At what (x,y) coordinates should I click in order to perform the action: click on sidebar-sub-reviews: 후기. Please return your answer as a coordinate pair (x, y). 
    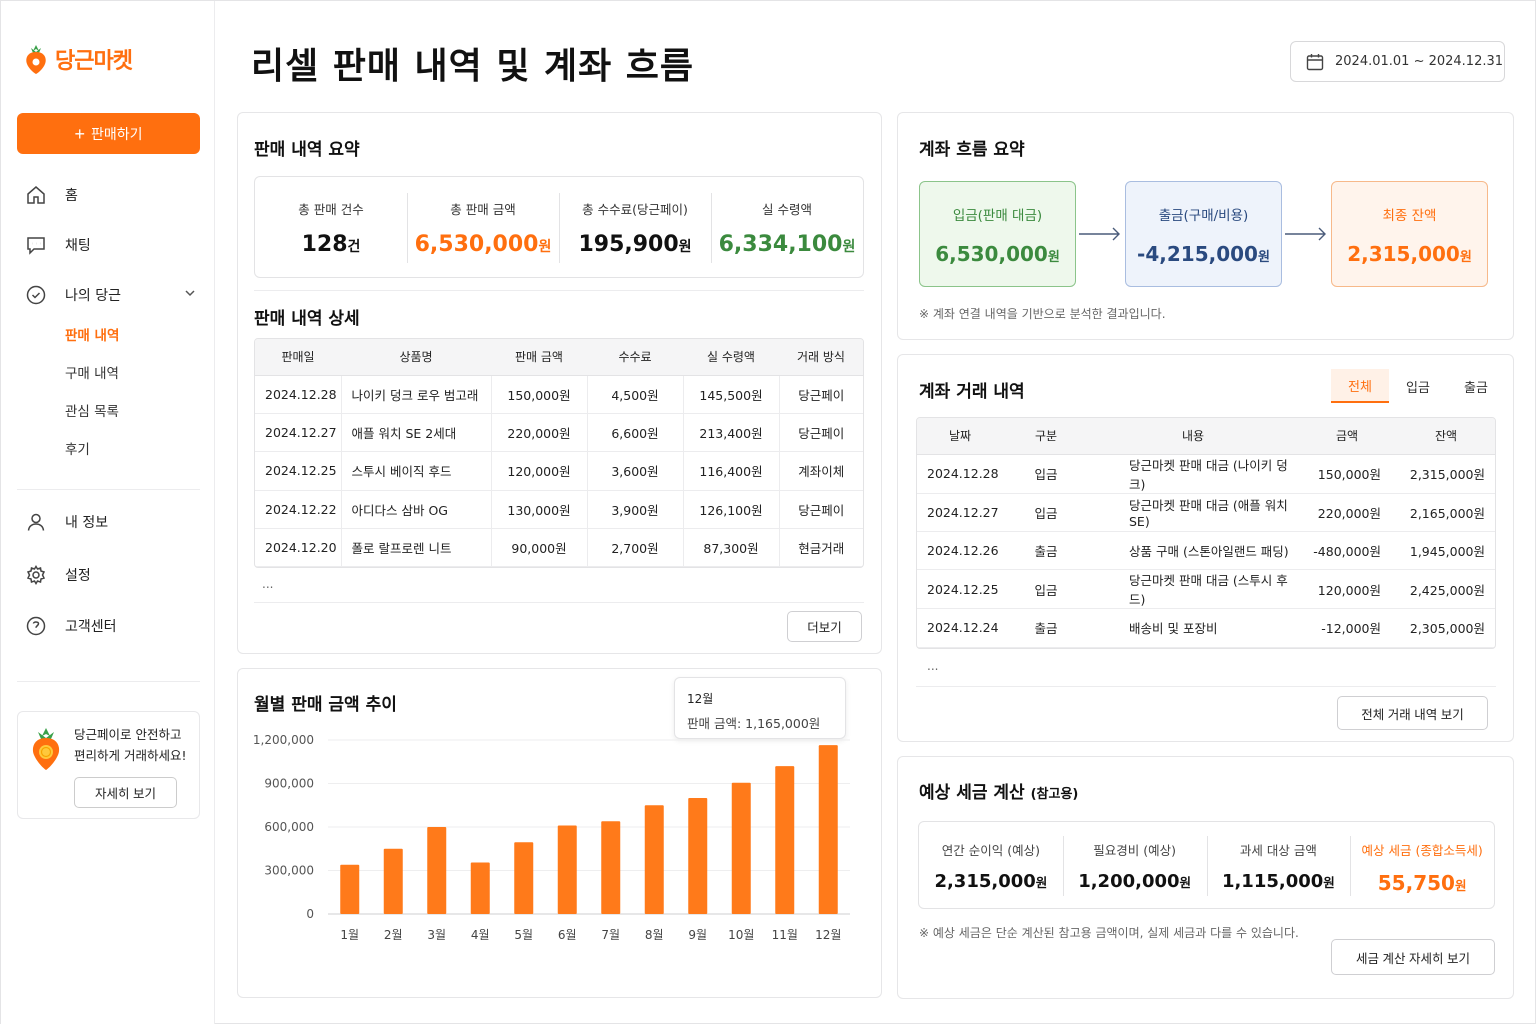
    Looking at the image, I should click on (77, 450).